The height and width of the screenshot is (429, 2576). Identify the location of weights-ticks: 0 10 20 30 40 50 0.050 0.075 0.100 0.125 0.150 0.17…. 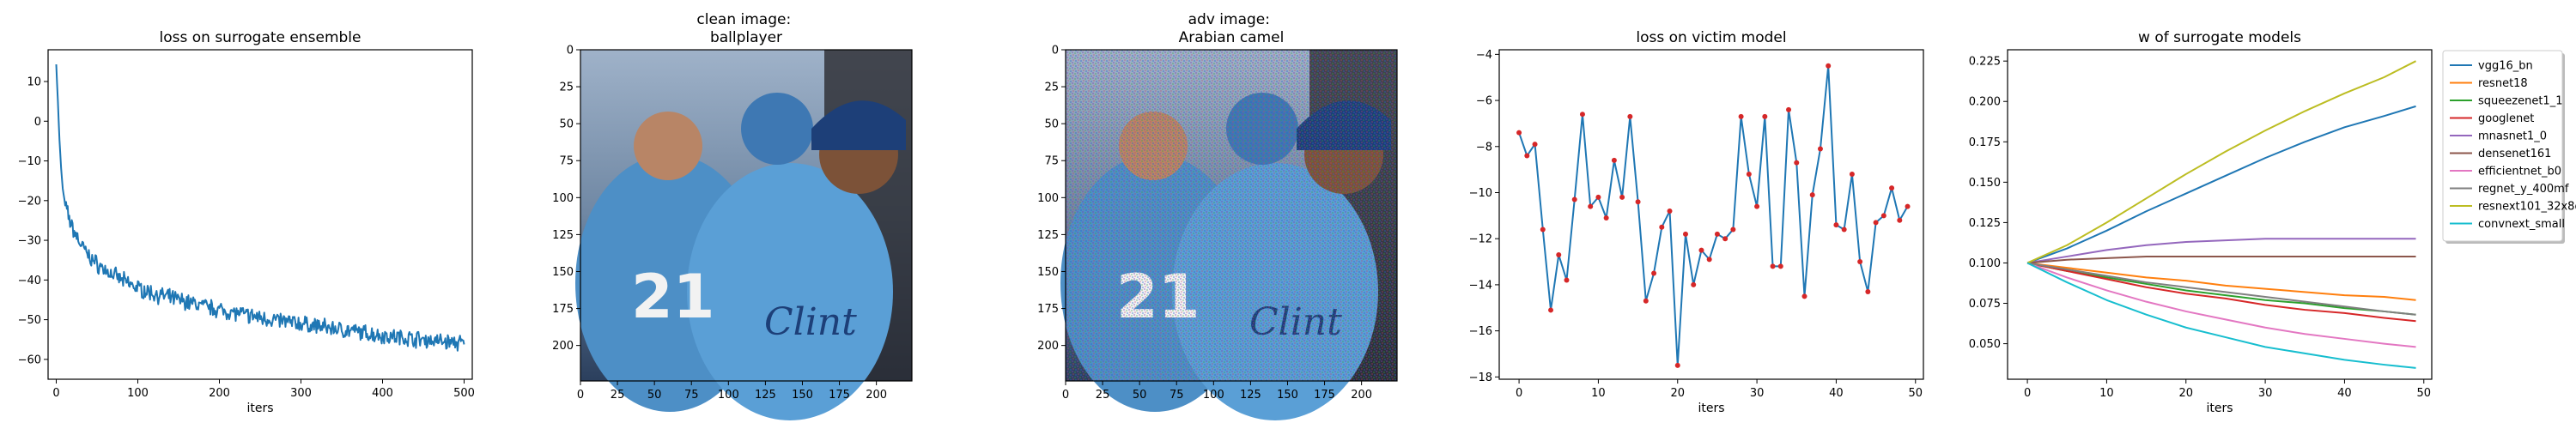
(2200, 228).